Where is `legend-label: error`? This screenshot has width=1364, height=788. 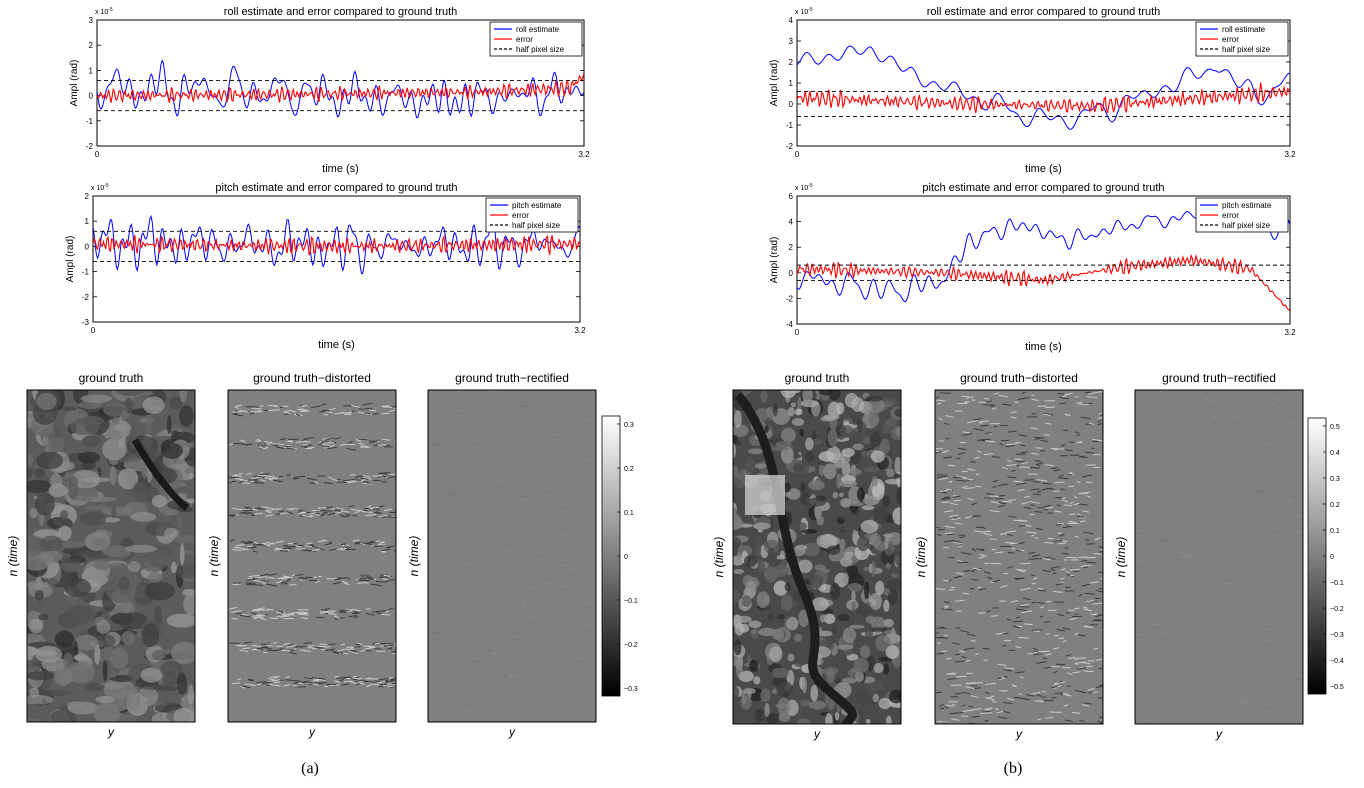
legend-label: error is located at coordinates (1230, 39).